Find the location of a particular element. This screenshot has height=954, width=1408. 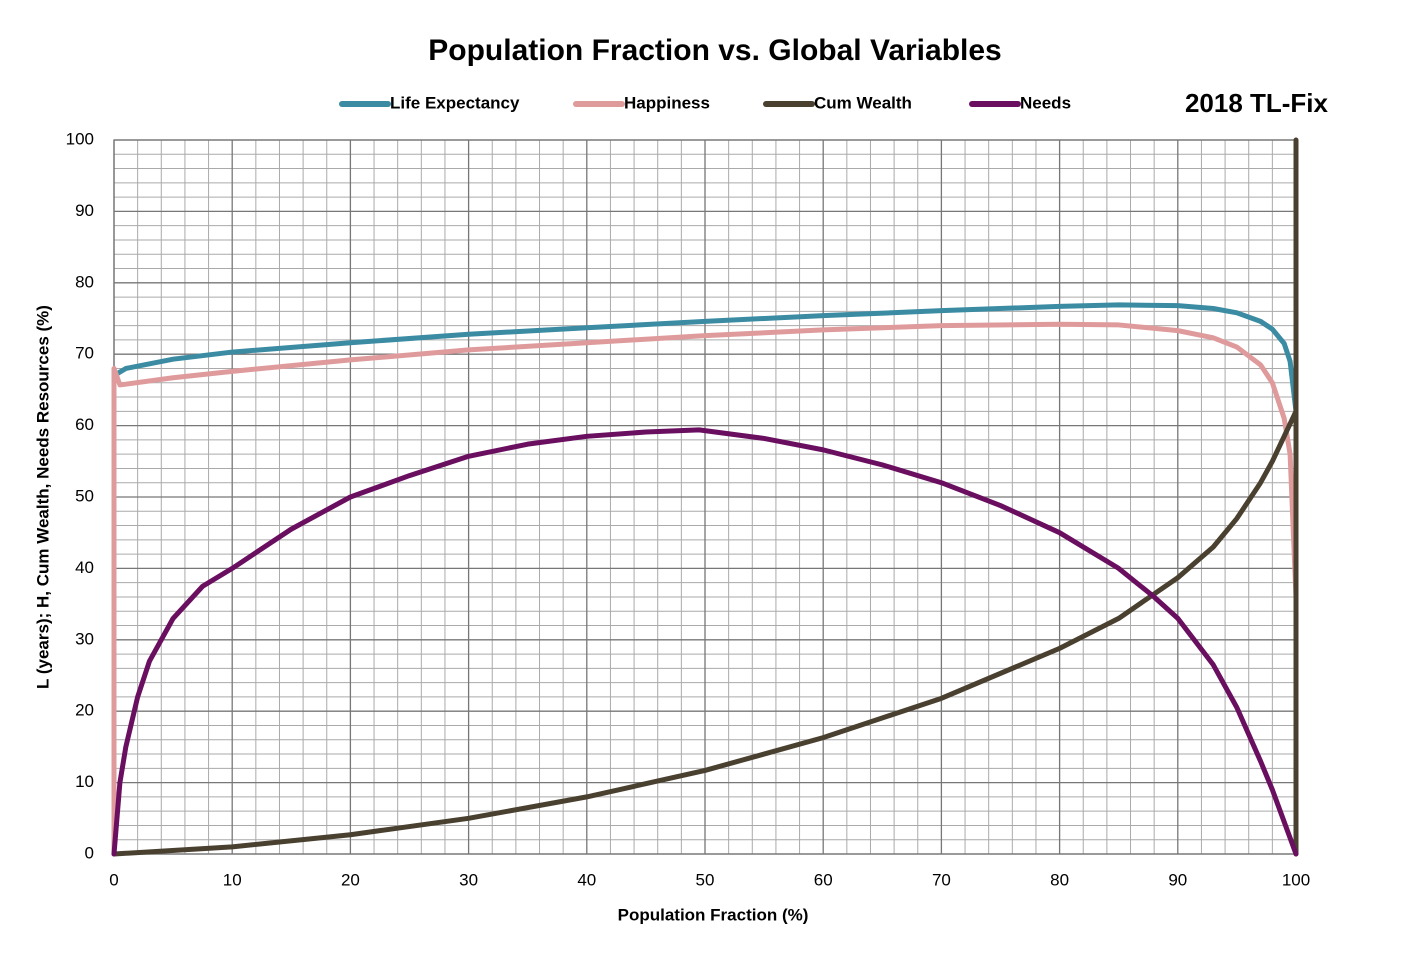

y-tick-label: 30 is located at coordinates (84, 638).